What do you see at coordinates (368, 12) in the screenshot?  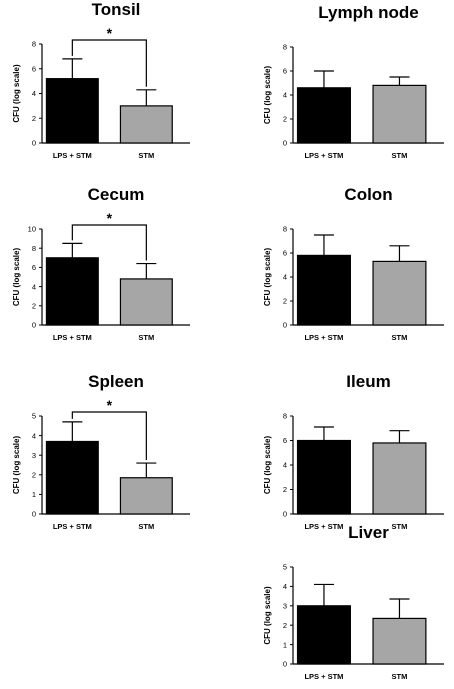 I see `panel-title: Lymph node` at bounding box center [368, 12].